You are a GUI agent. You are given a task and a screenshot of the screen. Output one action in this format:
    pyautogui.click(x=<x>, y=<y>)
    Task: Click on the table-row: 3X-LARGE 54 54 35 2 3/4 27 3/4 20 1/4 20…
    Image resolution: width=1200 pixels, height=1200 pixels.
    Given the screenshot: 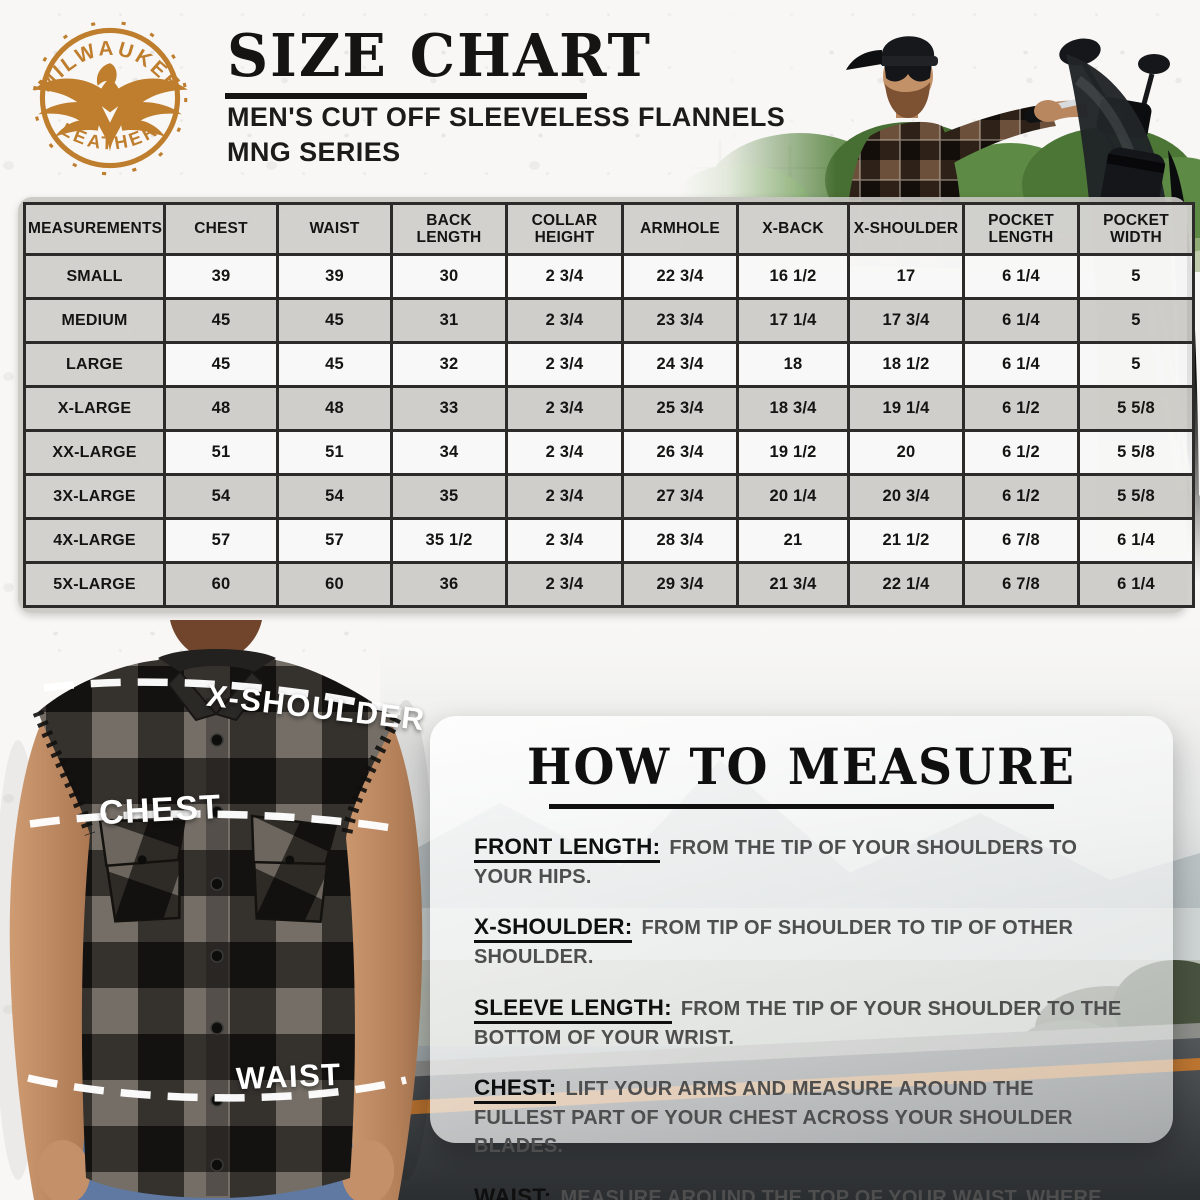 What is the action you would take?
    pyautogui.click(x=609, y=496)
    